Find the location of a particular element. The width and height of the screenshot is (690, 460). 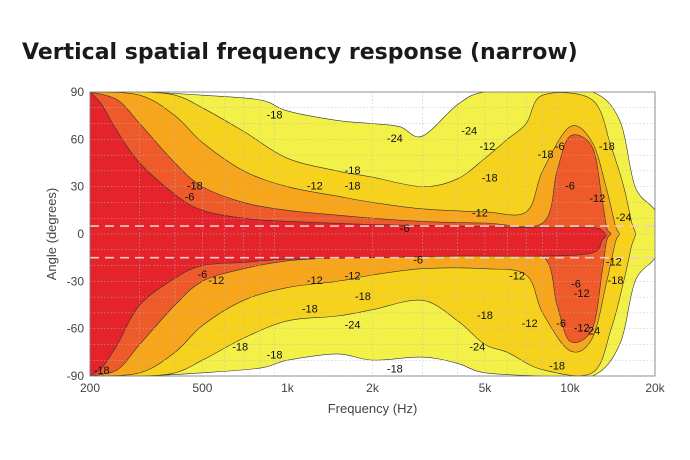

y-tick-label: 30 is located at coordinates (78, 187).